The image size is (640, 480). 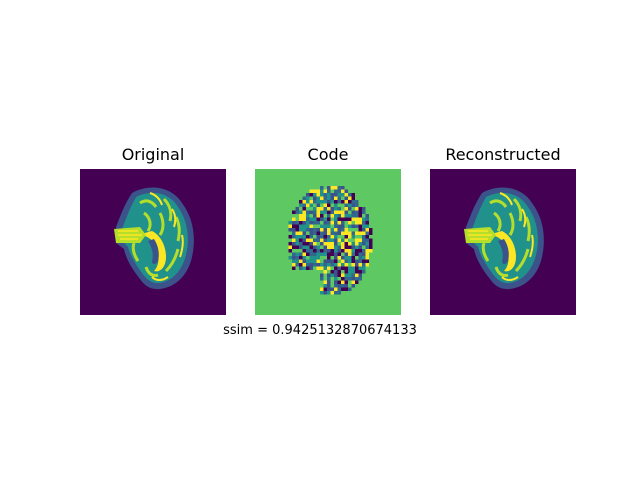 What do you see at coordinates (503, 242) in the screenshot?
I see `reconstructed-brain-scan` at bounding box center [503, 242].